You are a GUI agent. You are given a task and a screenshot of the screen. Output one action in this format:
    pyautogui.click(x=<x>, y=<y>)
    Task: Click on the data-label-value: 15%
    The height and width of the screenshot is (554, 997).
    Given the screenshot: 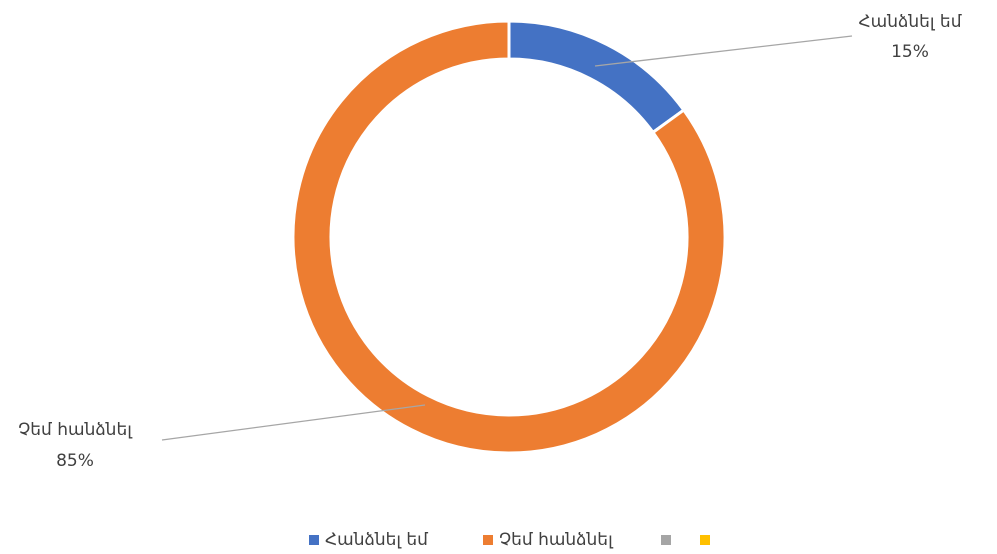 What is the action you would take?
    pyautogui.click(x=910, y=52)
    